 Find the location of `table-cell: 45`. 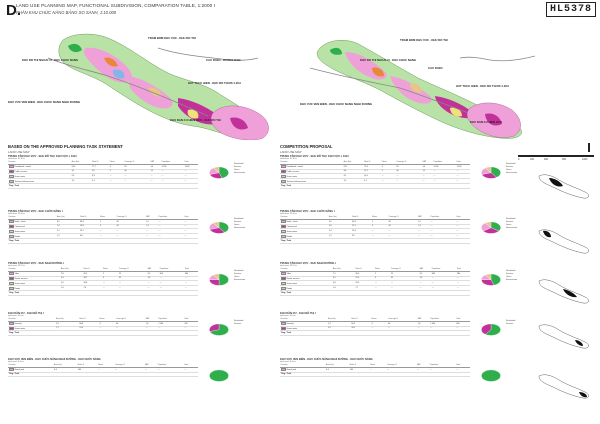

table-cell: 45 is located at coordinates (130, 227).